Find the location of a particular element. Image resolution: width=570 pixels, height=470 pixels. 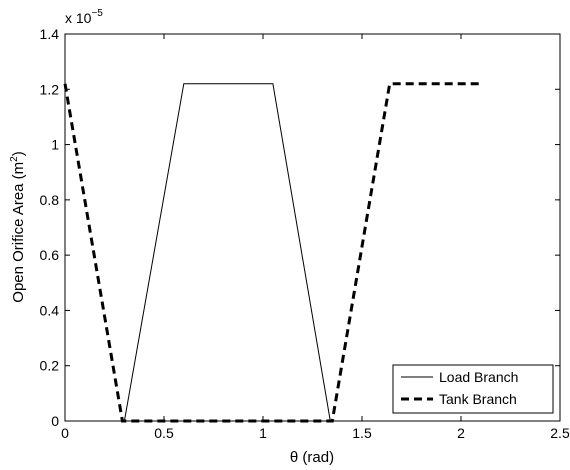

legend: Load Branch Tank Branch is located at coordinates (473, 389).